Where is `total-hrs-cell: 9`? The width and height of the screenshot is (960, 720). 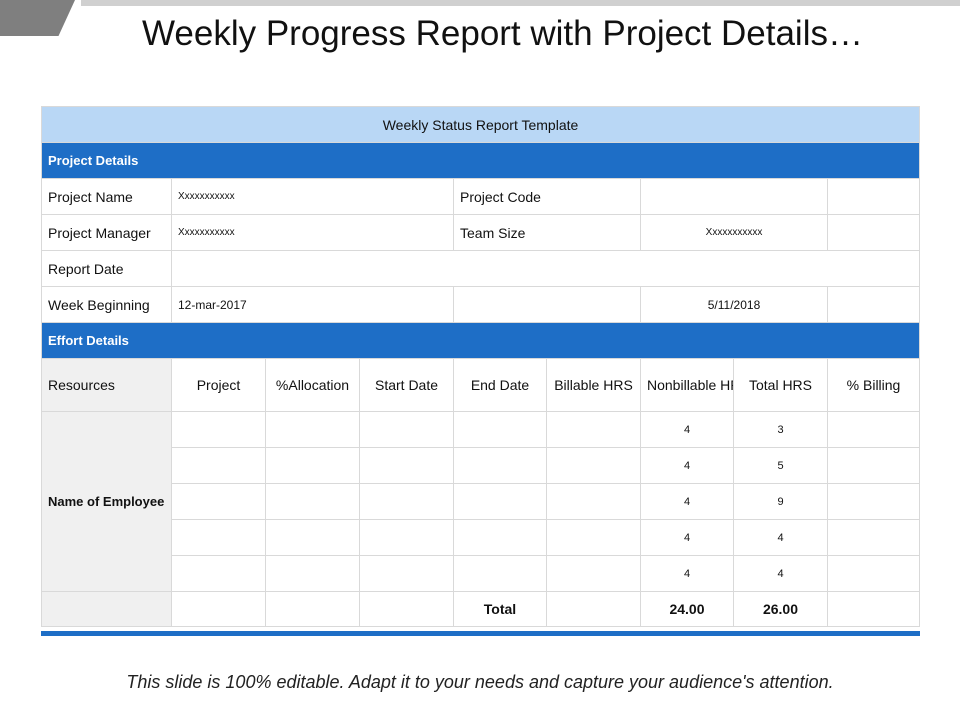 total-hrs-cell: 9 is located at coordinates (781, 502).